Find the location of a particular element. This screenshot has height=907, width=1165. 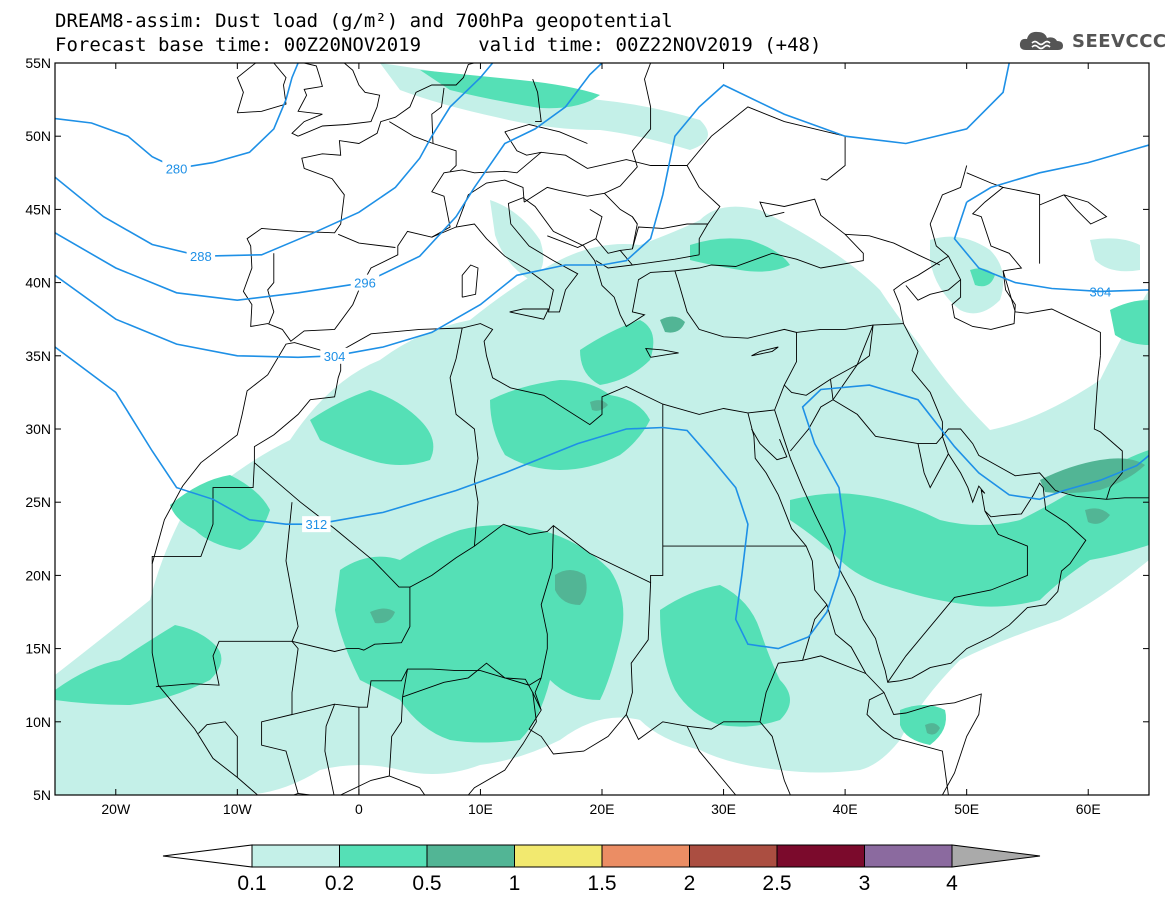

lon-tick-label: 20W is located at coordinates (116, 809).